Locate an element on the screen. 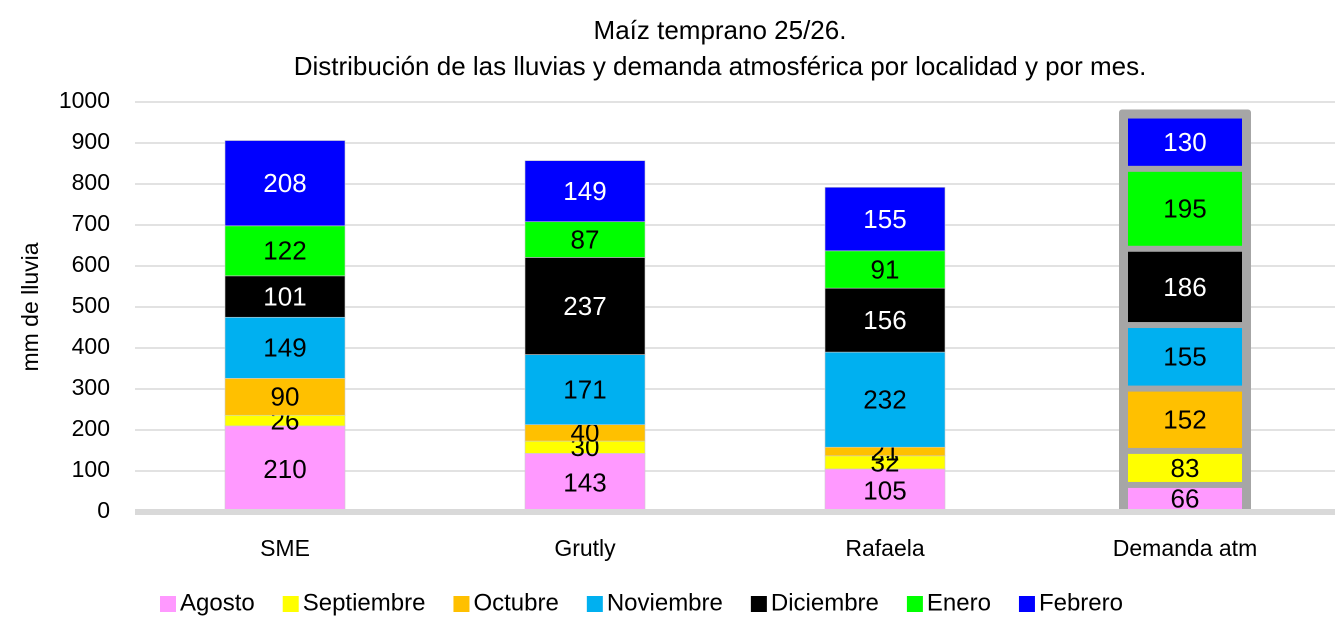 This screenshot has width=1335, height=617. value-label: 152 is located at coordinates (1184, 420).